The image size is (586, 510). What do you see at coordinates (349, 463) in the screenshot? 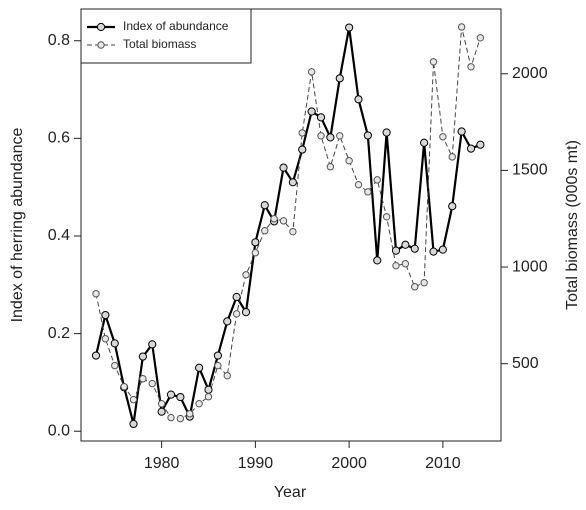
I see `x-tick-label: 2000` at bounding box center [349, 463].